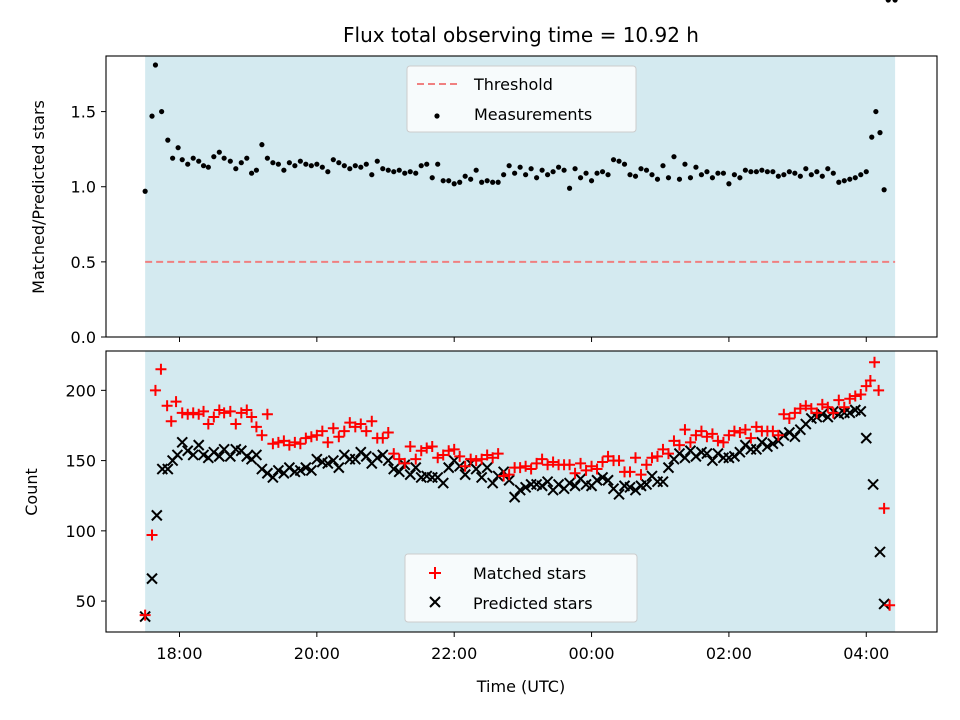  Describe the element at coordinates (83, 262) in the screenshot. I see `ratio-y-tick-label: 0.5` at that location.